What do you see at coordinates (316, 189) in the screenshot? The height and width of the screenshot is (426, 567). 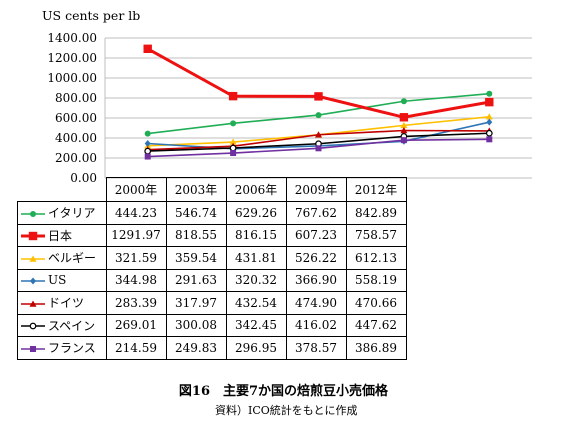 I see `table-column-header: 2009年` at bounding box center [316, 189].